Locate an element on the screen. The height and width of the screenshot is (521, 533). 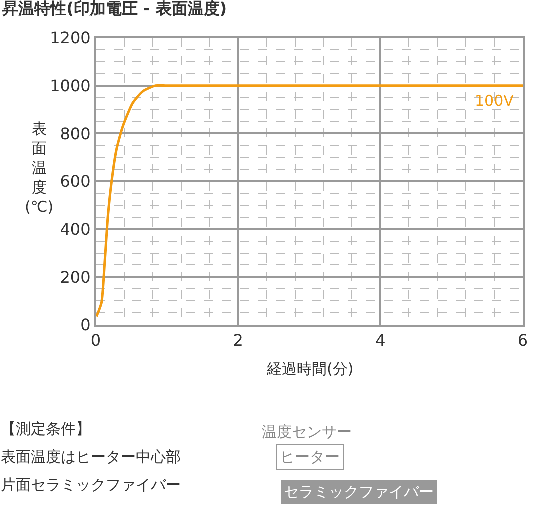
y-tick-label: 1000 is located at coordinates (70, 86).